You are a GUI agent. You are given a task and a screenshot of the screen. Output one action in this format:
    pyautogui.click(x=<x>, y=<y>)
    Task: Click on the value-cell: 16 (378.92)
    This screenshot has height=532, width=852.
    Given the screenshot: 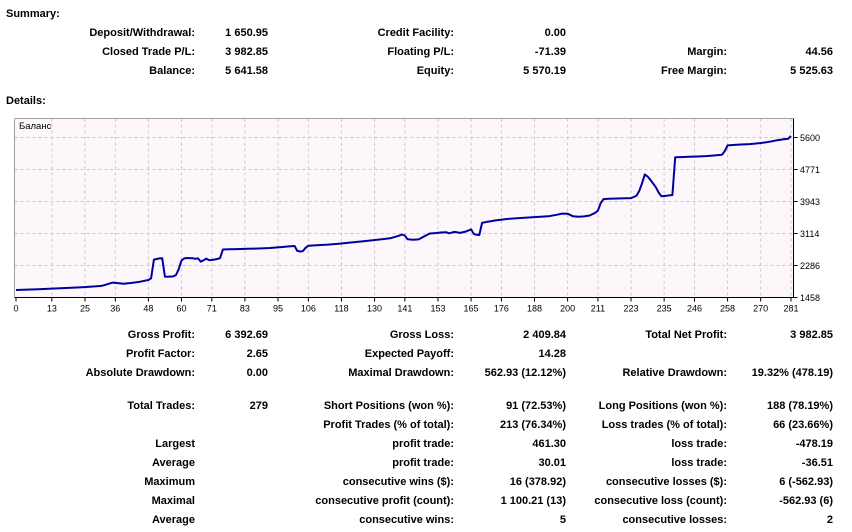 What is the action you would take?
    pyautogui.click(x=537, y=482)
    